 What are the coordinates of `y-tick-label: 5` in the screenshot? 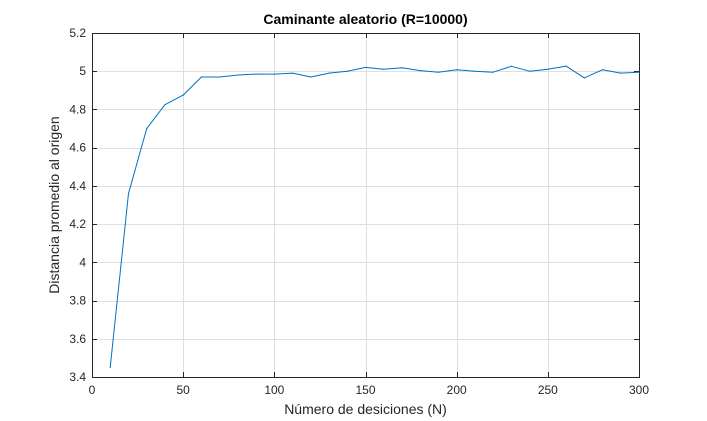 It's located at (82, 71).